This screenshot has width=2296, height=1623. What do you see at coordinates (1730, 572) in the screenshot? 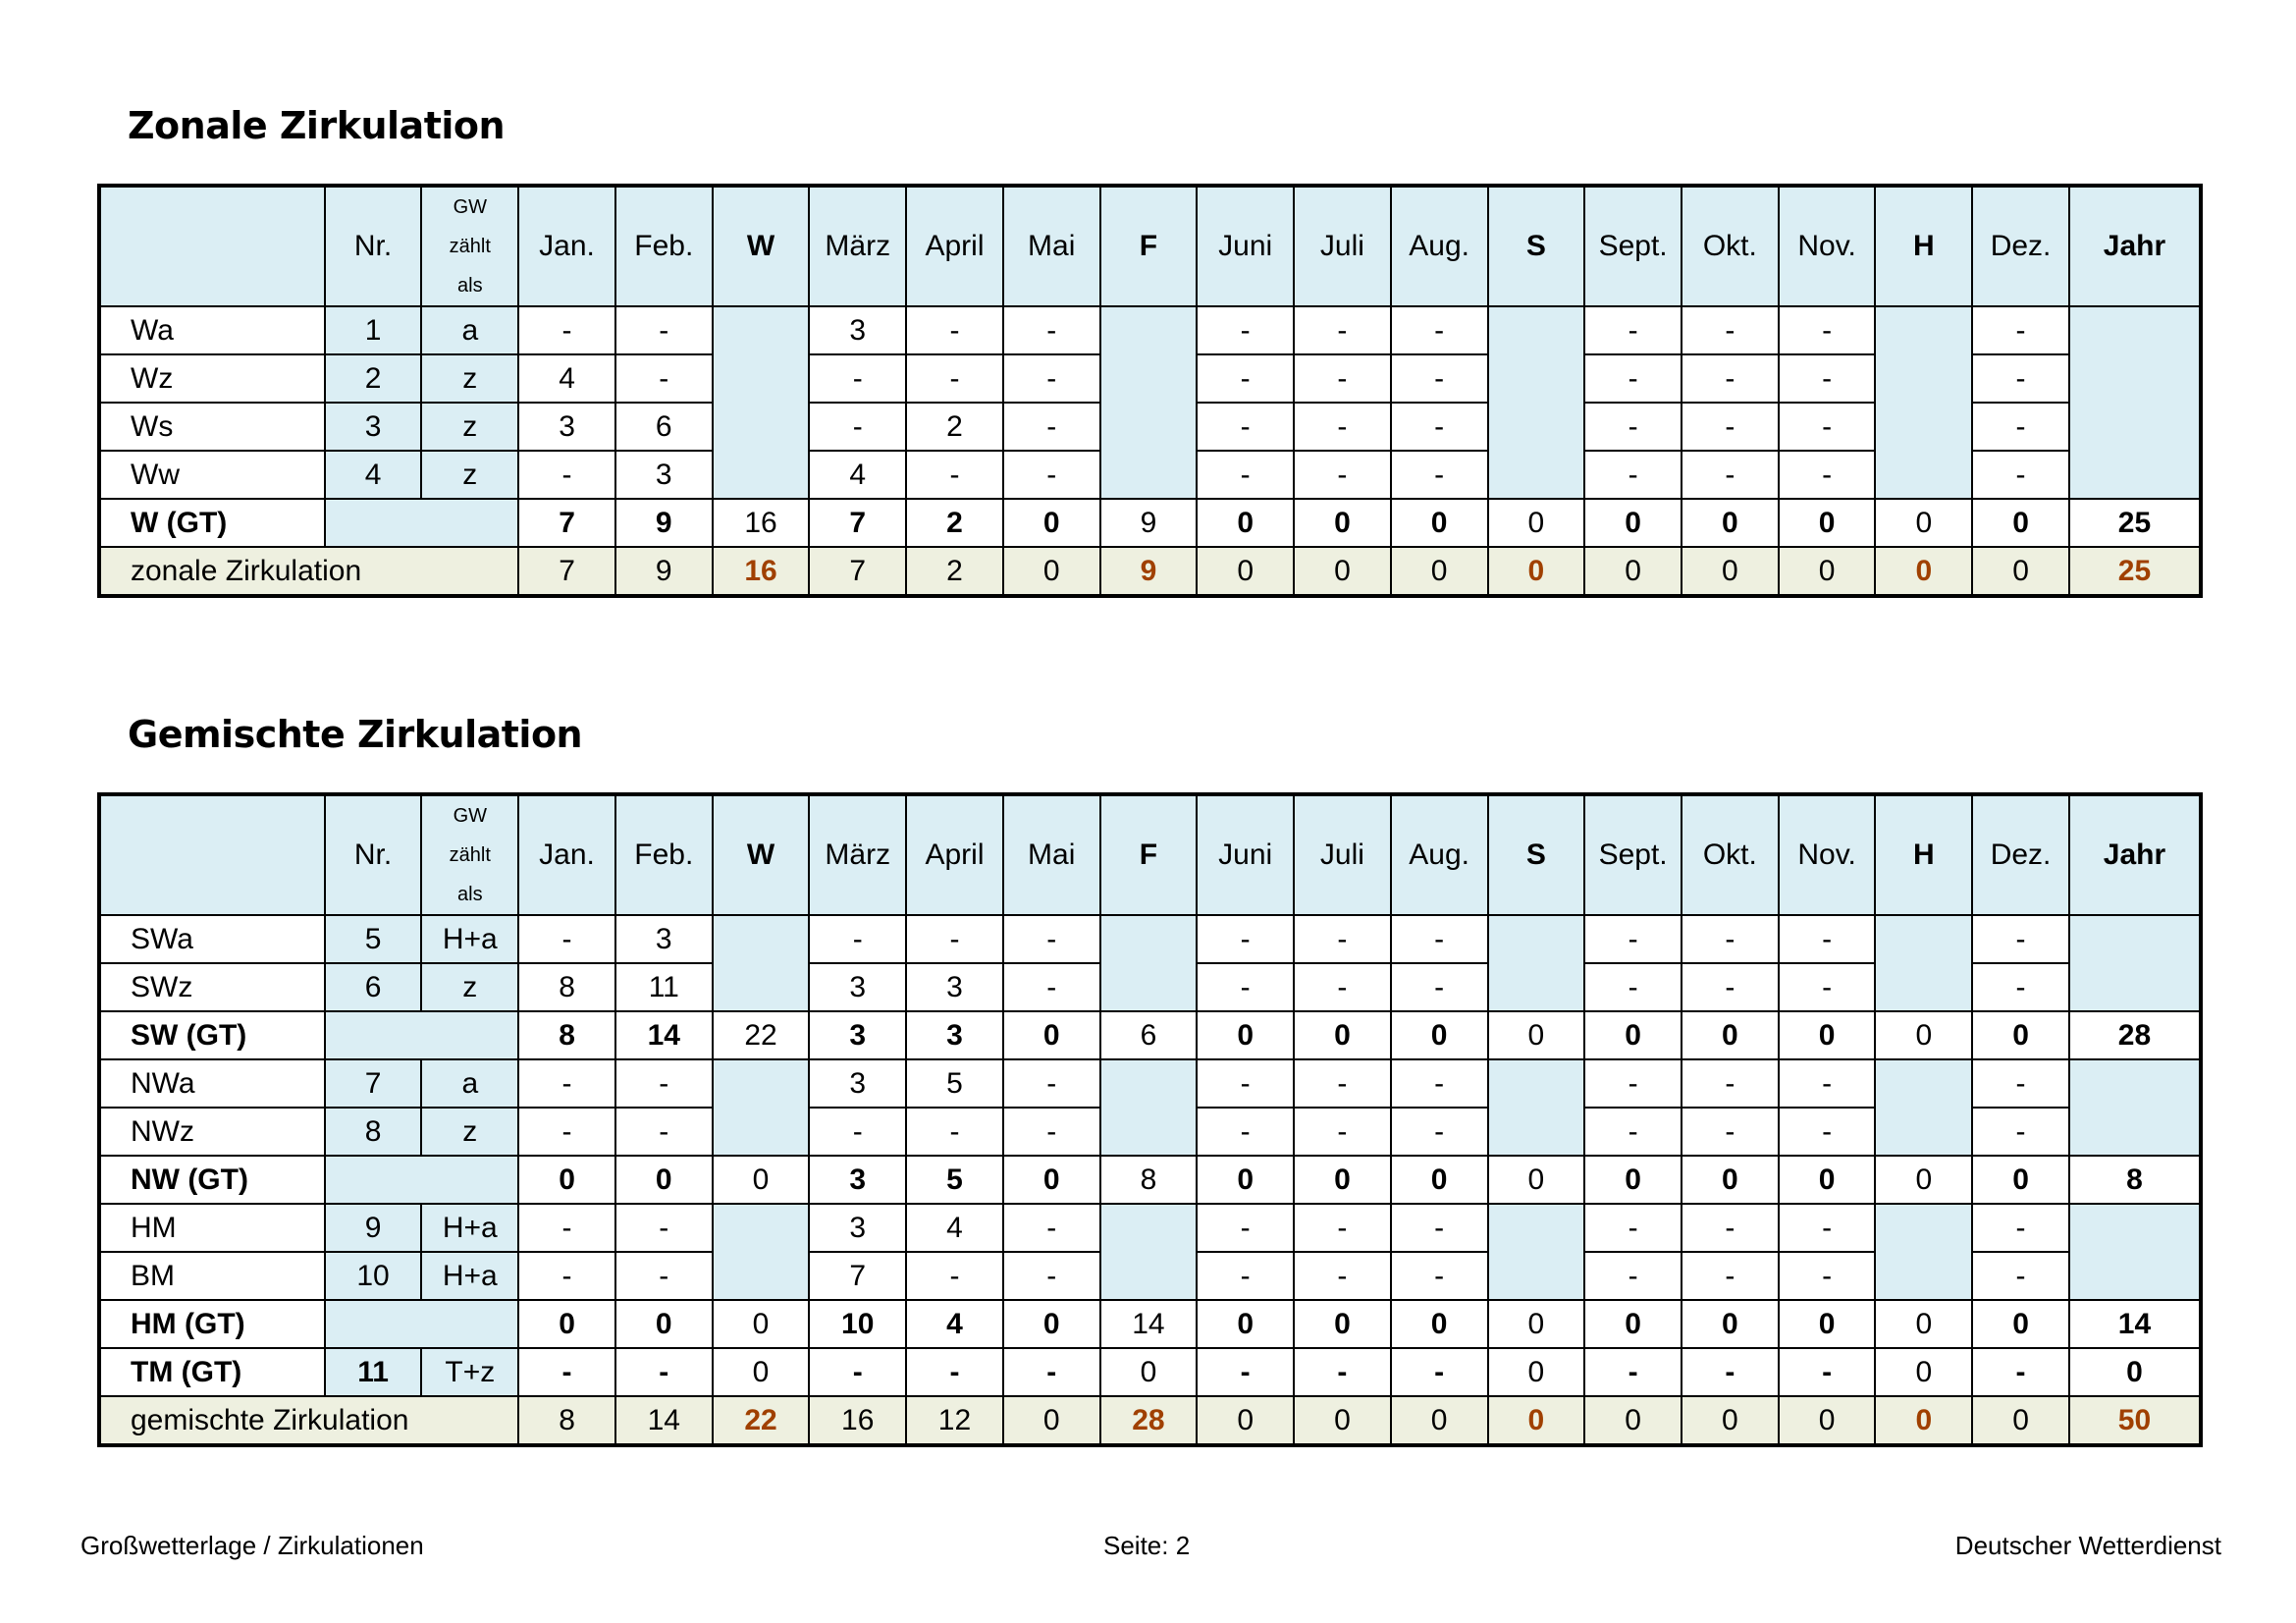
I see `total-okt: 0` at bounding box center [1730, 572].